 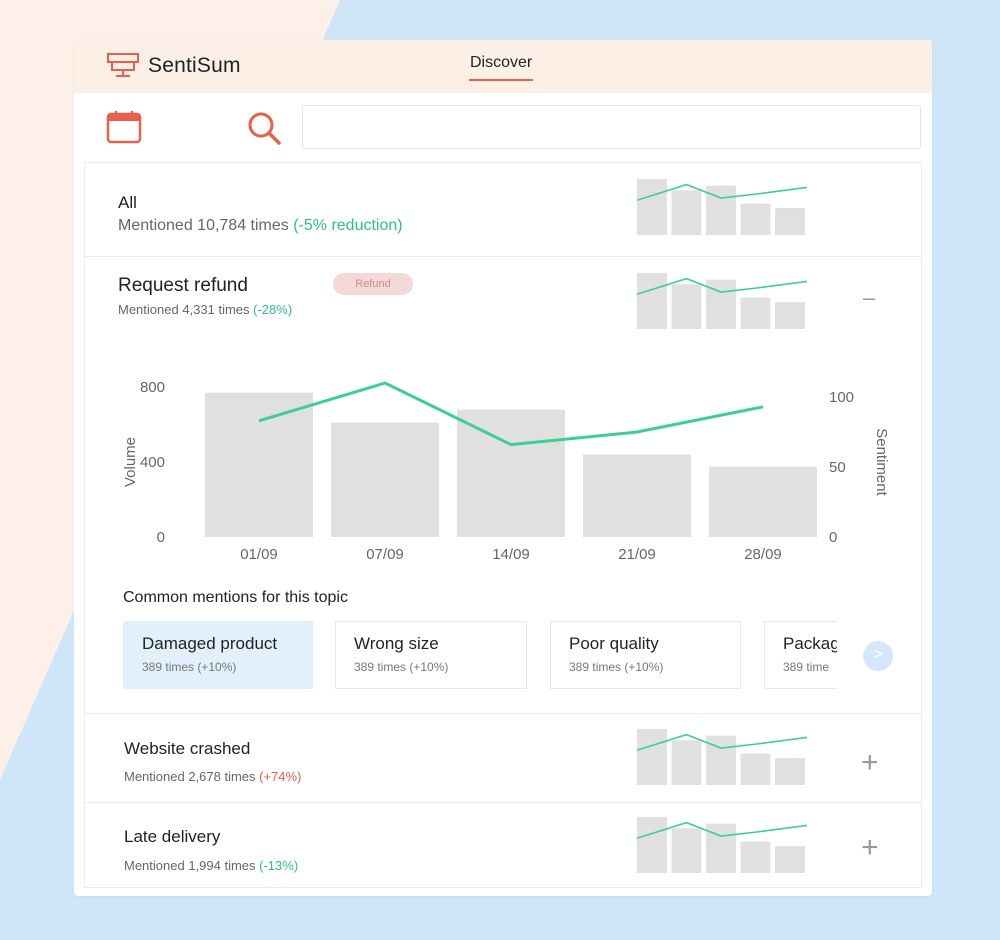 I want to click on topic-title: Late delivery, so click(x=172, y=836).